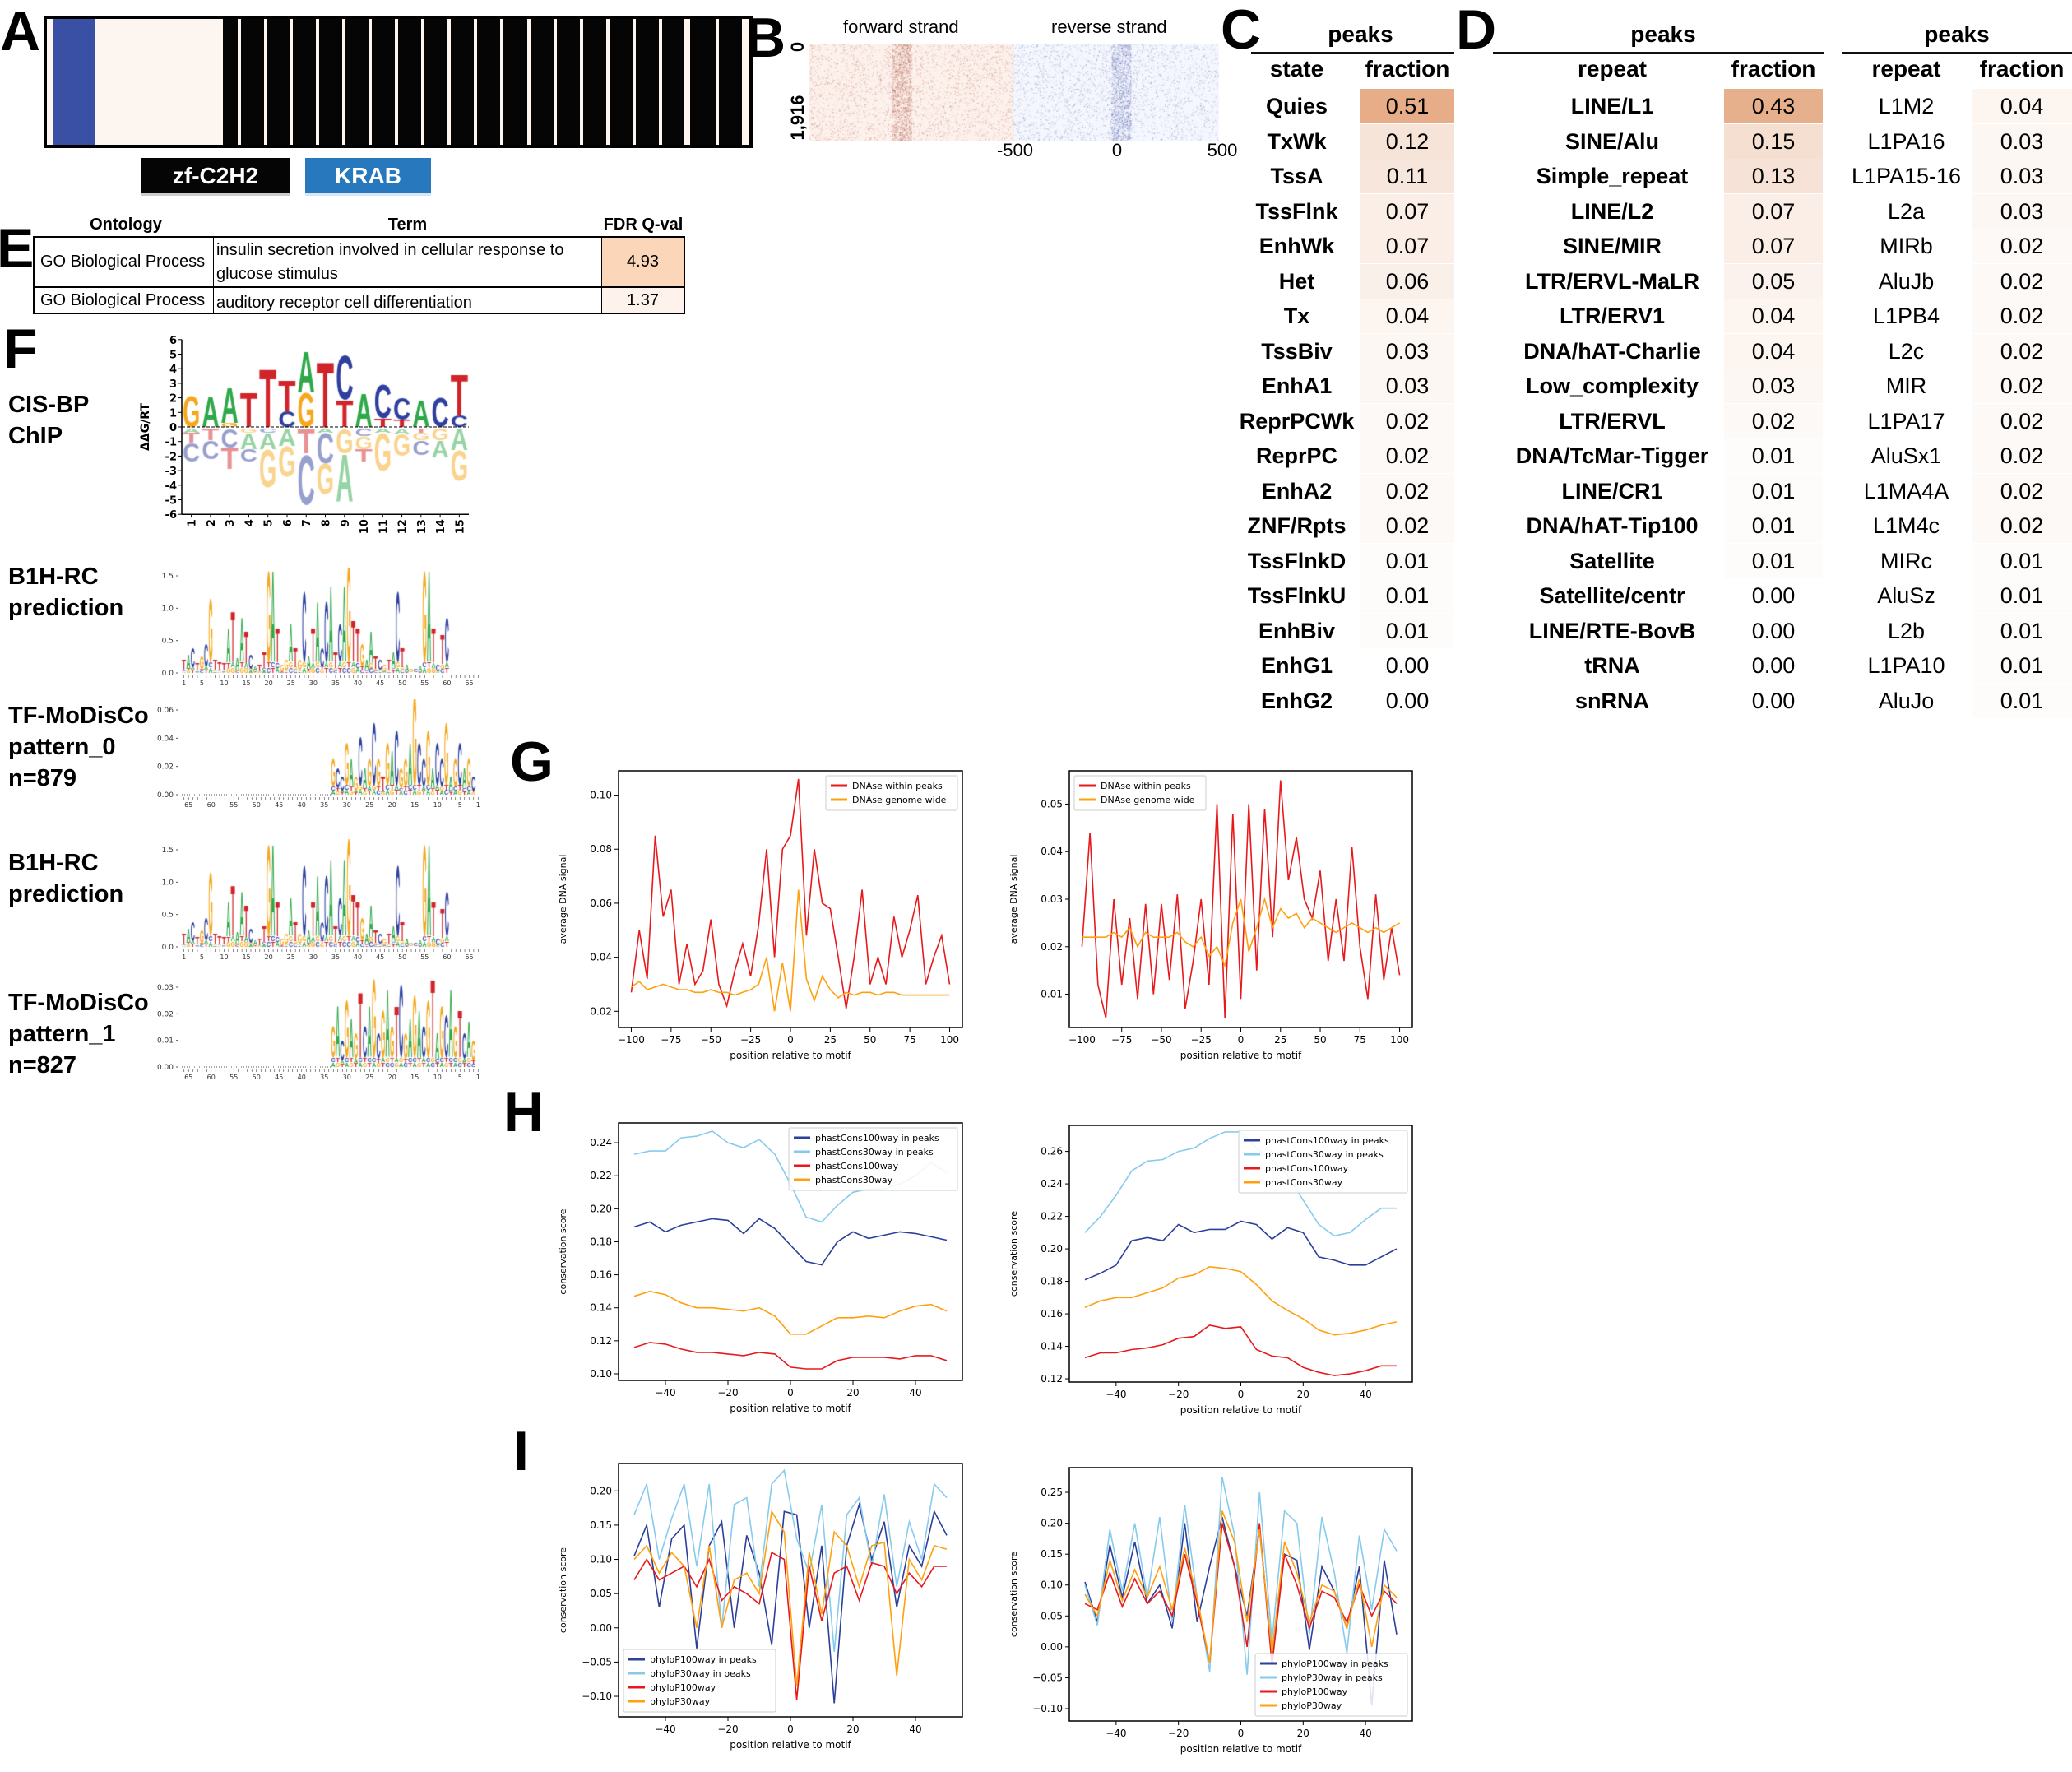 Image resolution: width=2072 pixels, height=1772 pixels. What do you see at coordinates (335, 957) in the screenshot?
I see `x-tick-label: 35` at bounding box center [335, 957].